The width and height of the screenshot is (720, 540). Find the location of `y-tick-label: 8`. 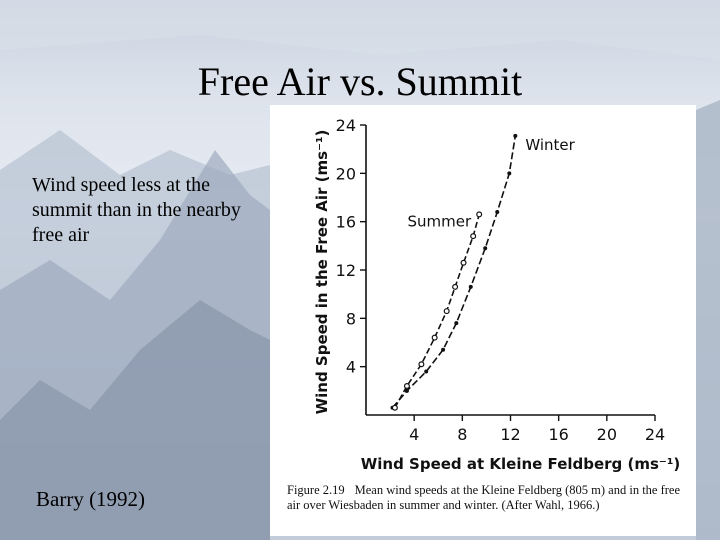

y-tick-label: 8 is located at coordinates (351, 318).